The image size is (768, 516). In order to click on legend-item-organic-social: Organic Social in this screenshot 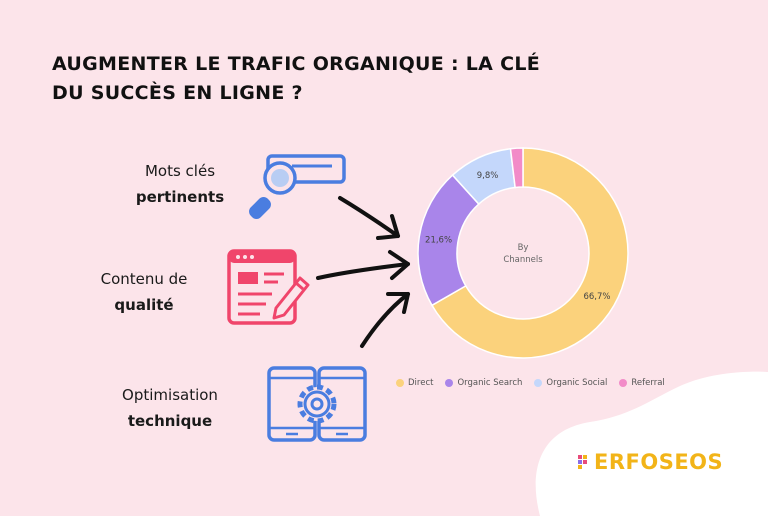, I will do `click(570, 383)`.